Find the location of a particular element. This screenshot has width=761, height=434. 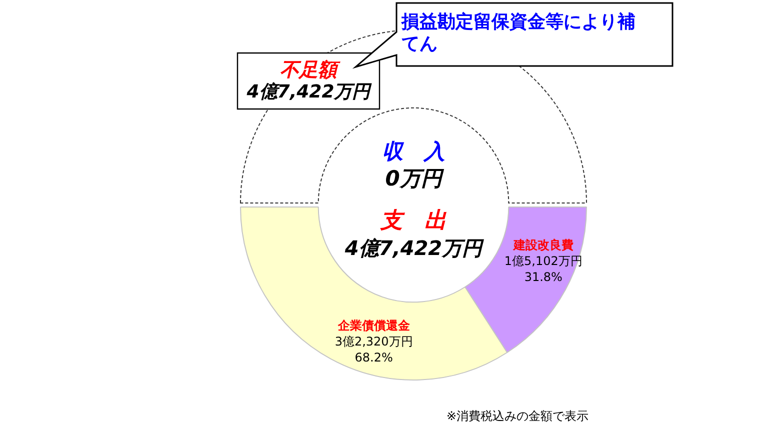

text: 0万円 is located at coordinates (415, 178).